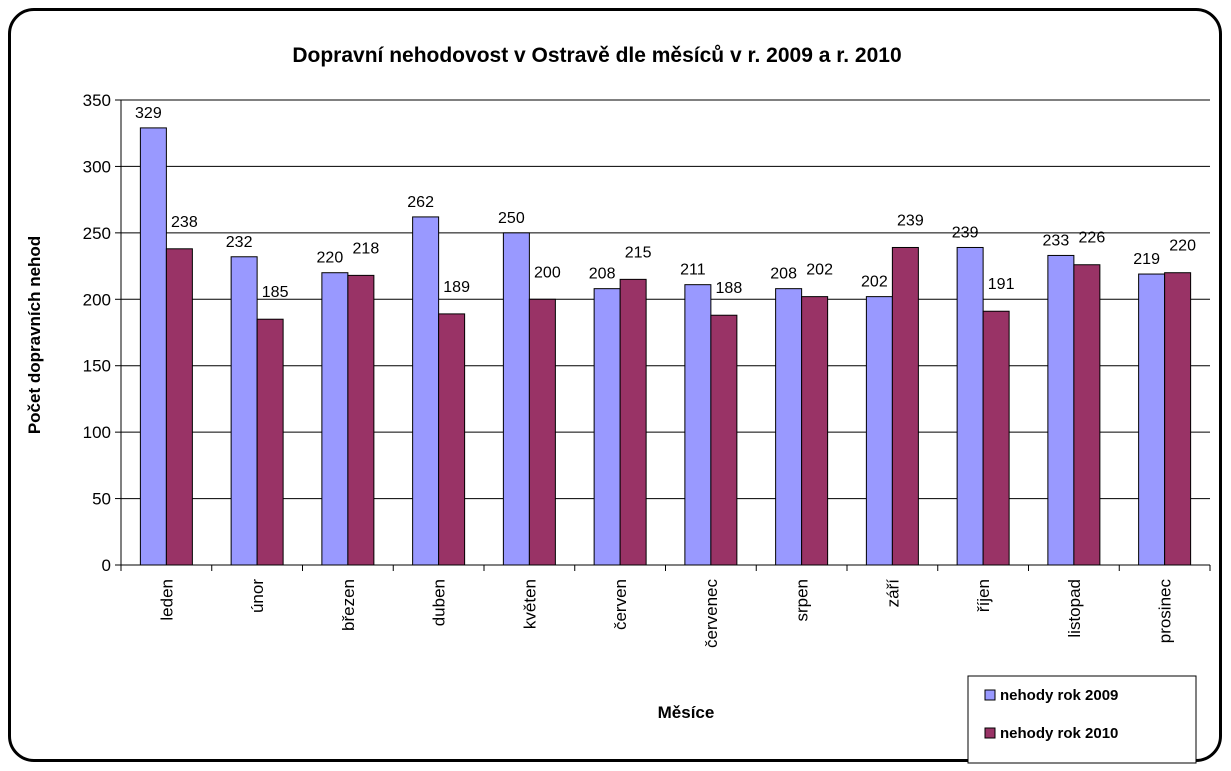 The width and height of the screenshot is (1231, 771). Describe the element at coordinates (335, 419) in the screenshot. I see `bar-2009-březen` at that location.